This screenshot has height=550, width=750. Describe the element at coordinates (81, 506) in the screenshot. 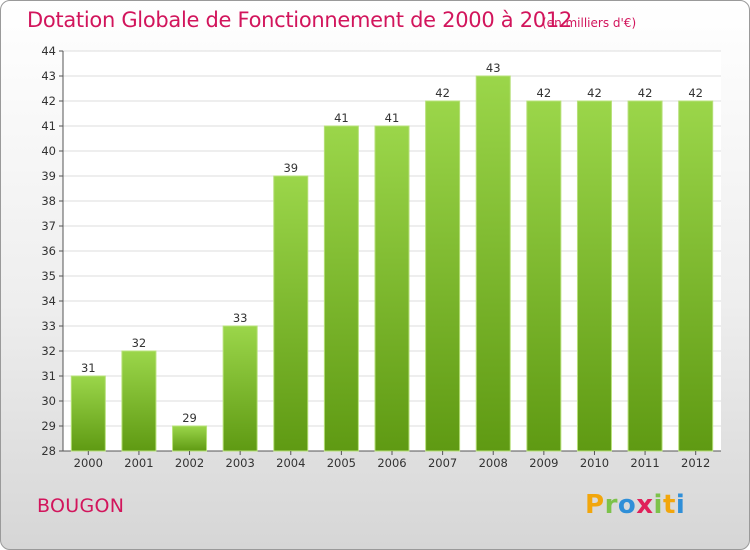

I see `commune-name: BOUGON` at that location.